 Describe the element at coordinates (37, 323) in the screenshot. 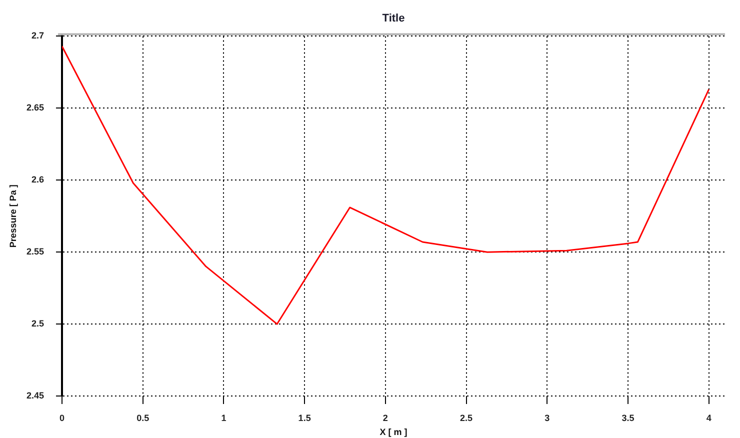

I see `y-tick-label: 2.5` at that location.